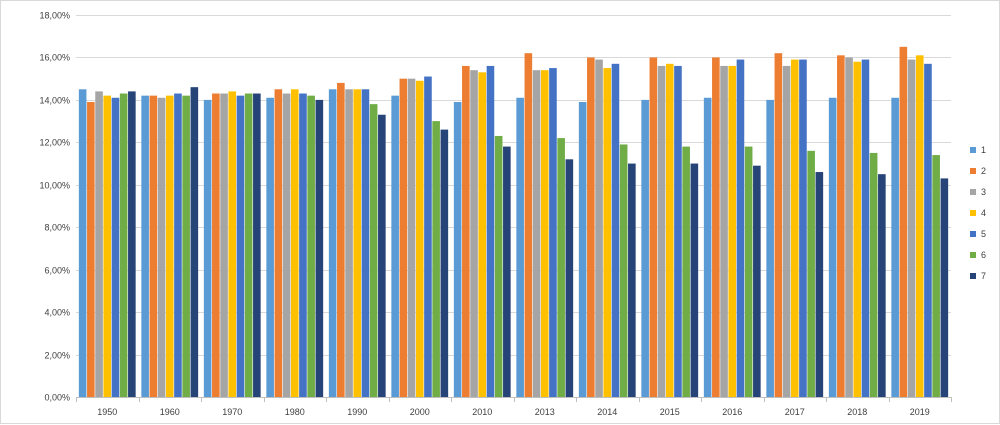  I want to click on x-category-label: 2016, so click(732, 412).